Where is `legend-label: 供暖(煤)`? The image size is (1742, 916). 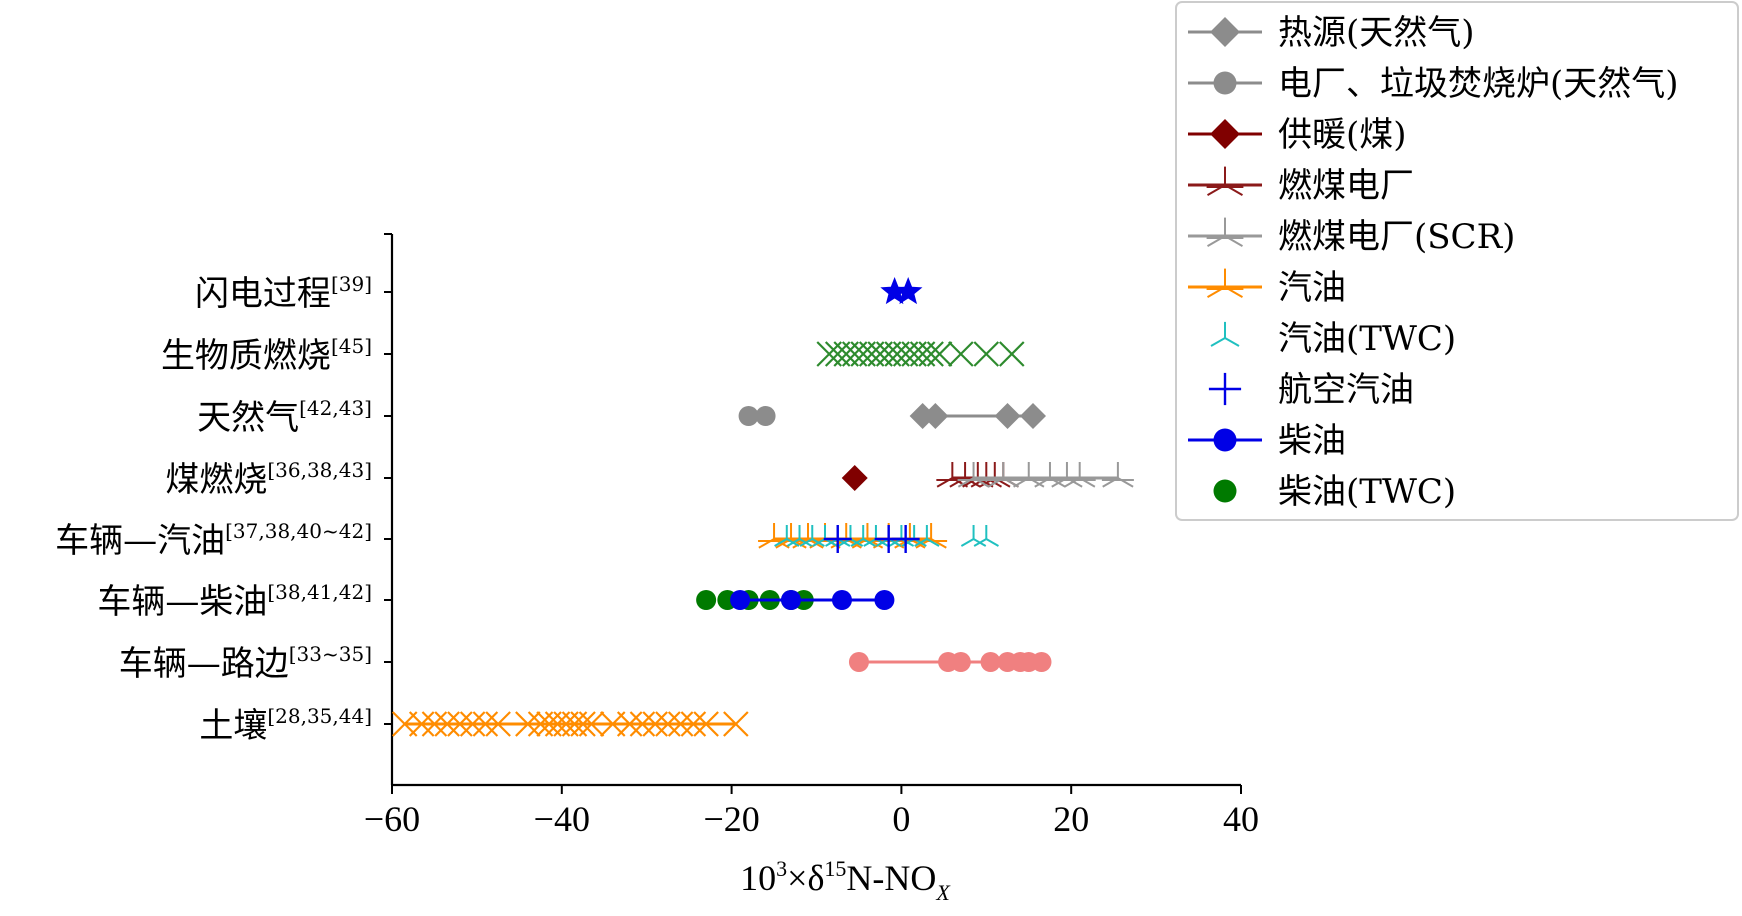
legend-label: 供暖(煤) is located at coordinates (1342, 135).